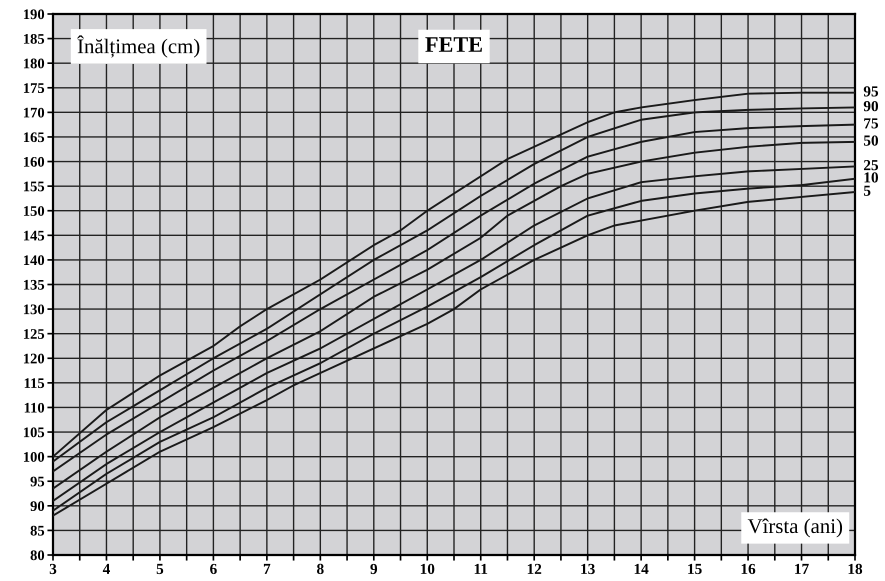 This screenshot has width=885, height=581. I want to click on x-tick-label: 11, so click(481, 569).